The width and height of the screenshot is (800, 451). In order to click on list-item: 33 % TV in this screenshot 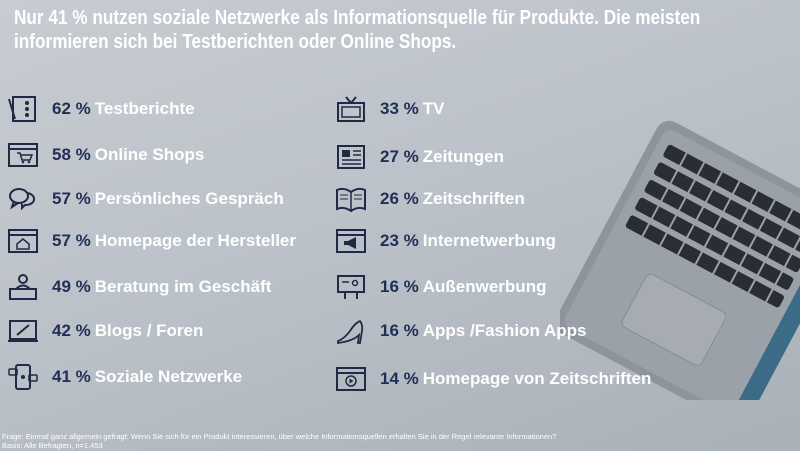, I will do `click(389, 109)`.